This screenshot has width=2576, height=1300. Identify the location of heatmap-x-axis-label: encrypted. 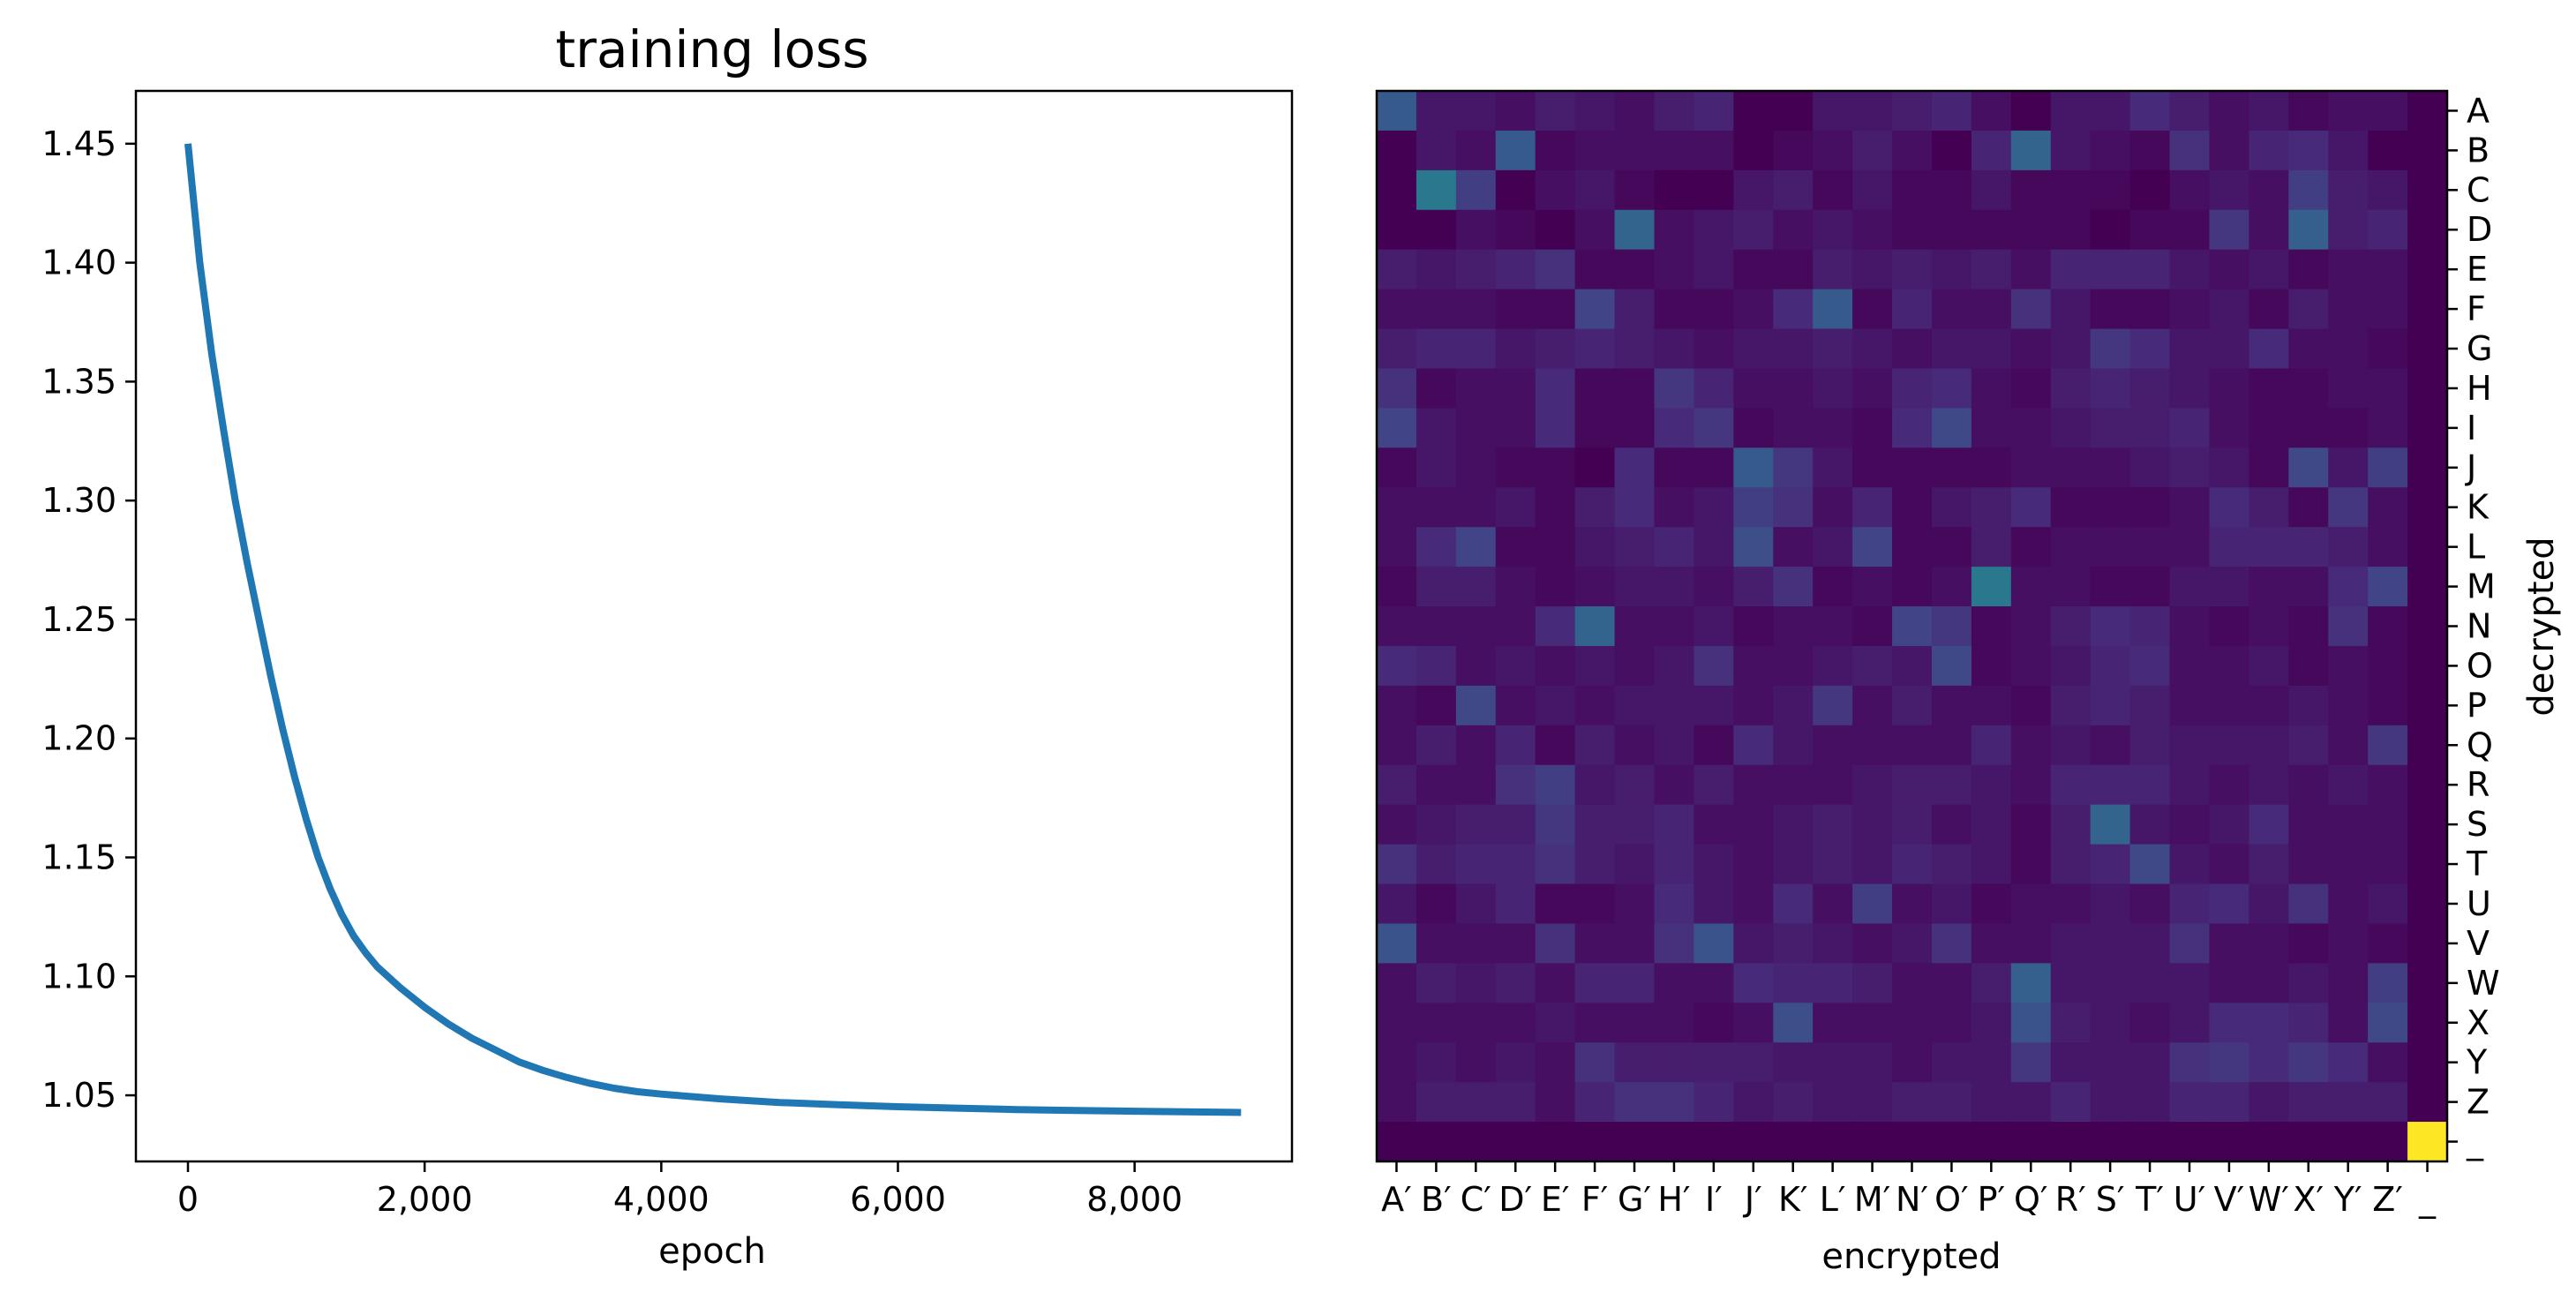
(1911, 1256).